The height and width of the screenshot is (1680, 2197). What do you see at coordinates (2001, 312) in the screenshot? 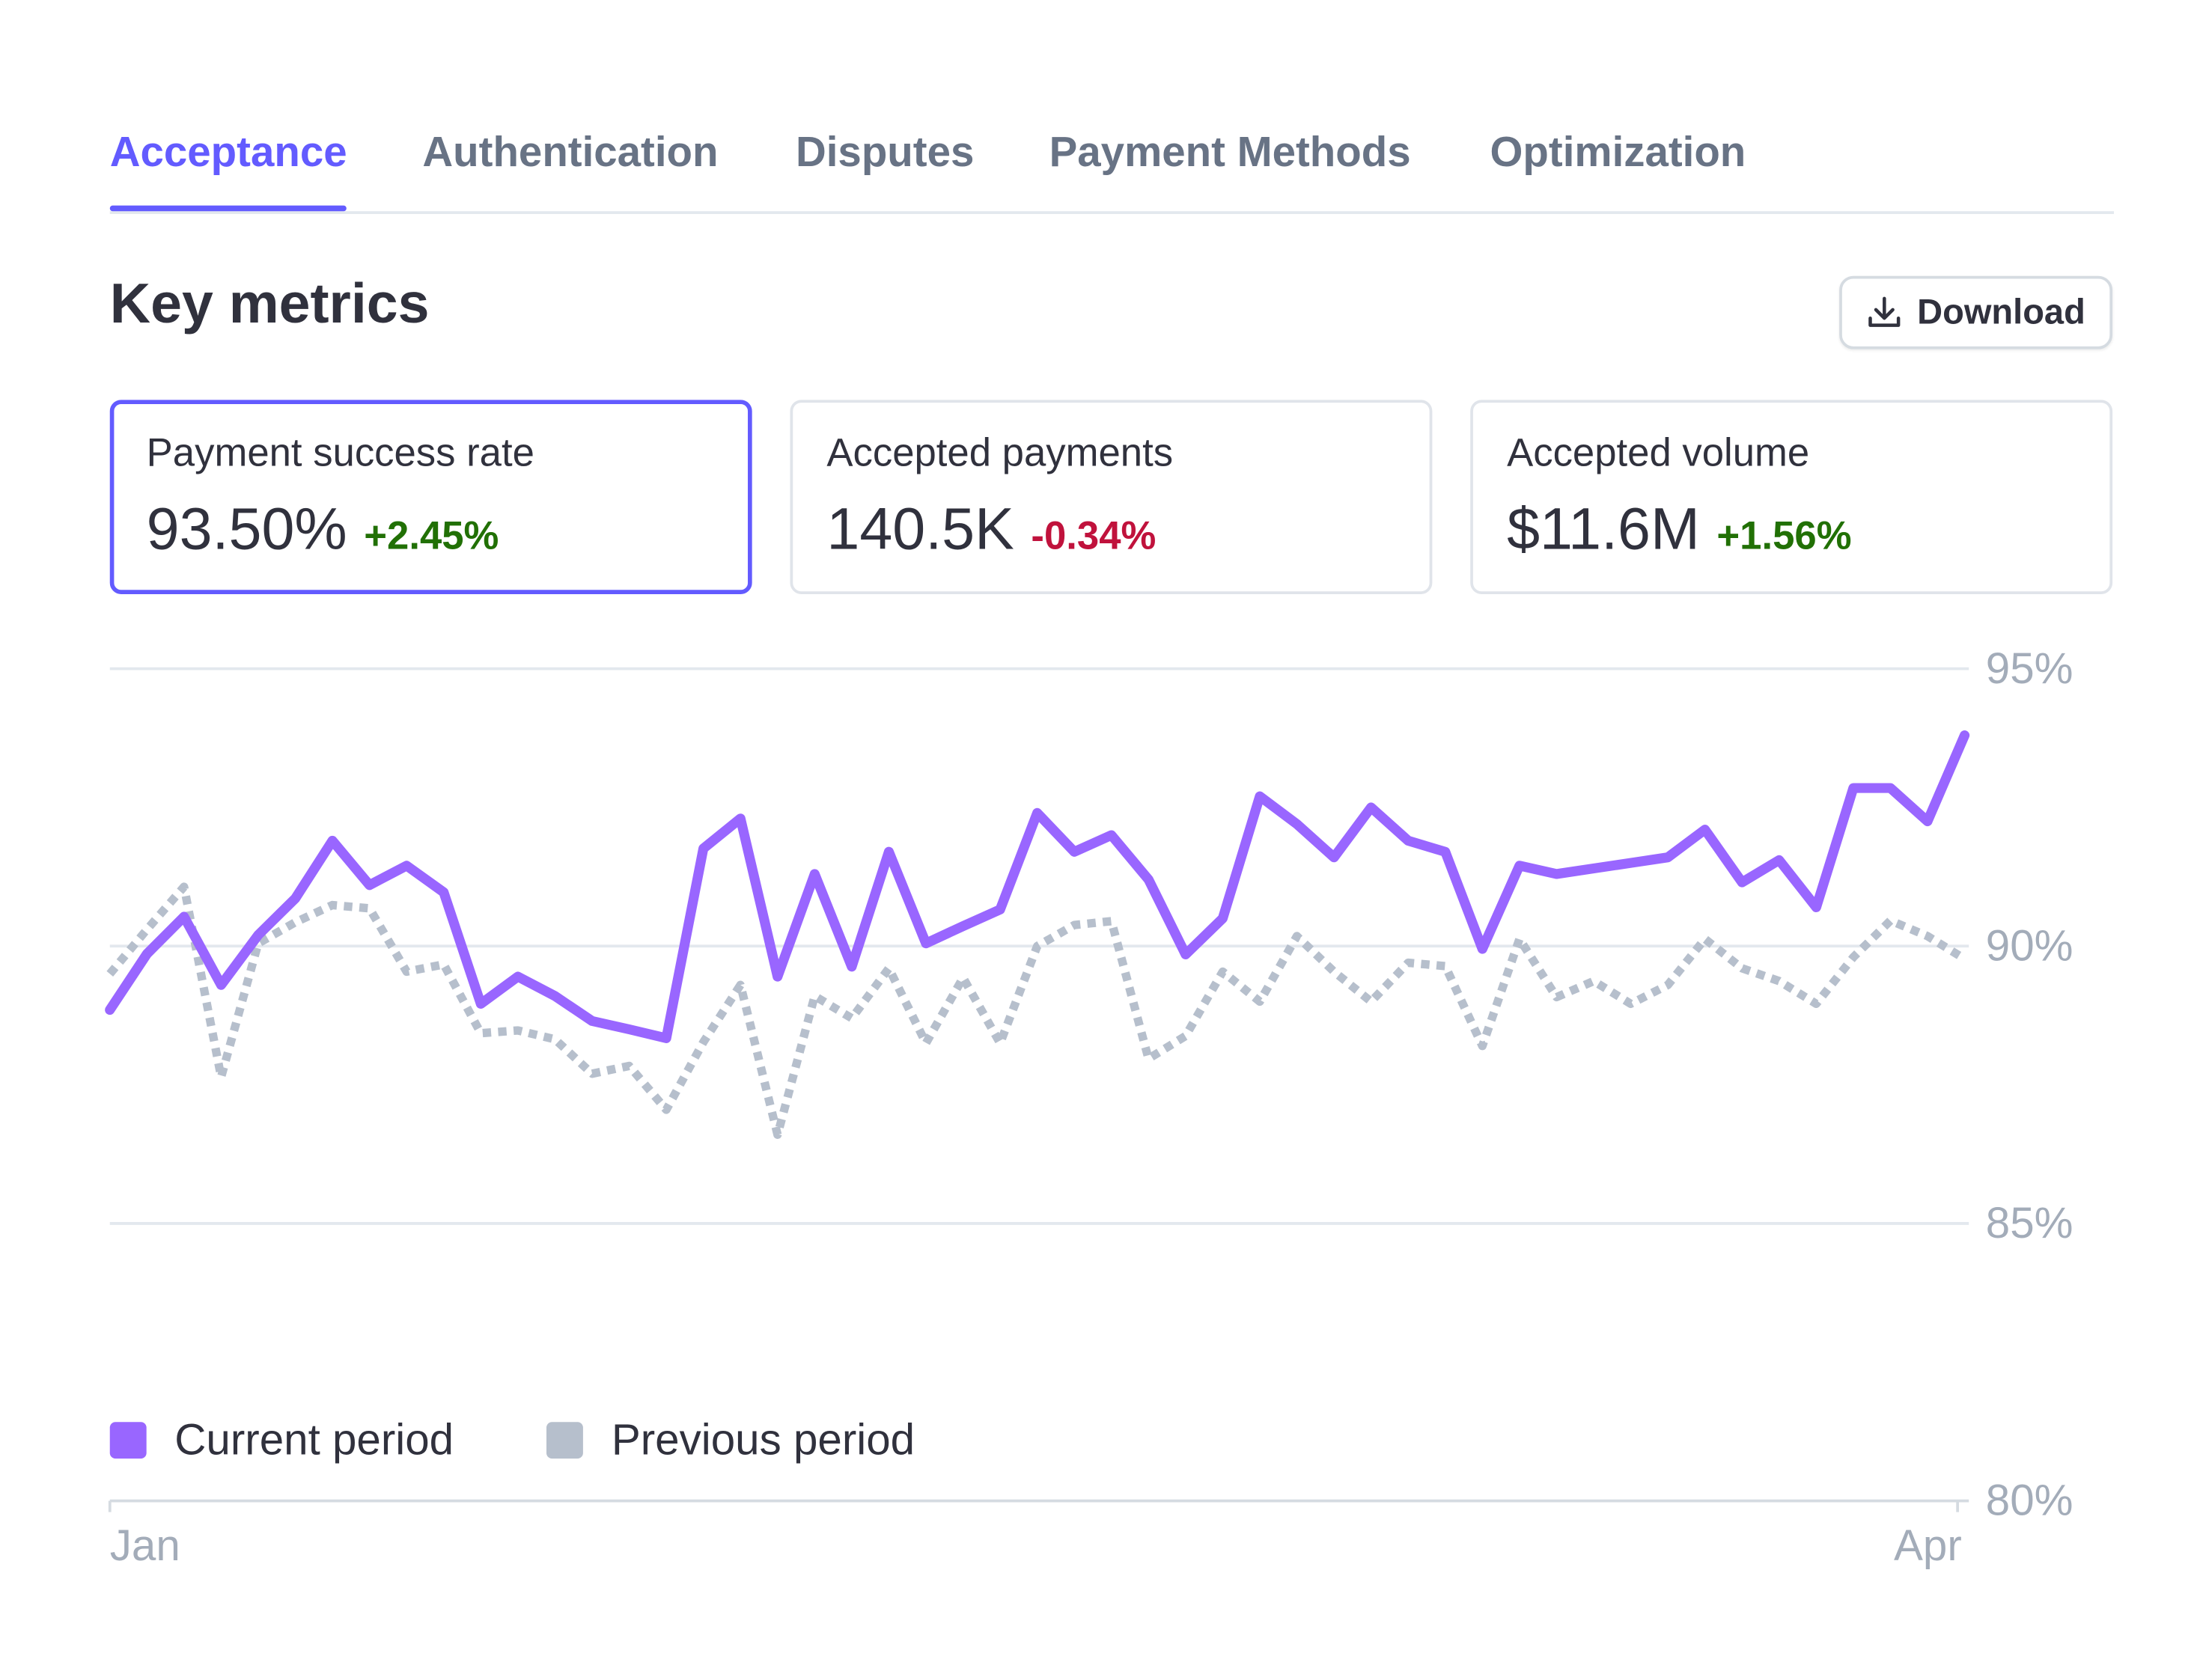
I see `download-label: Download` at bounding box center [2001, 312].